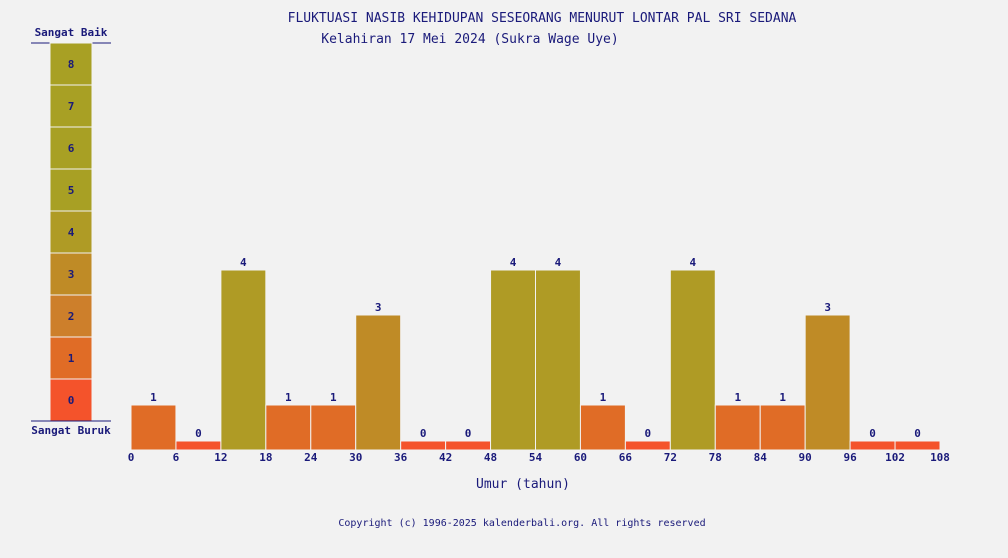 The width and height of the screenshot is (1008, 558). Describe the element at coordinates (71, 400) in the screenshot. I see `scale-level-label: 0` at that location.